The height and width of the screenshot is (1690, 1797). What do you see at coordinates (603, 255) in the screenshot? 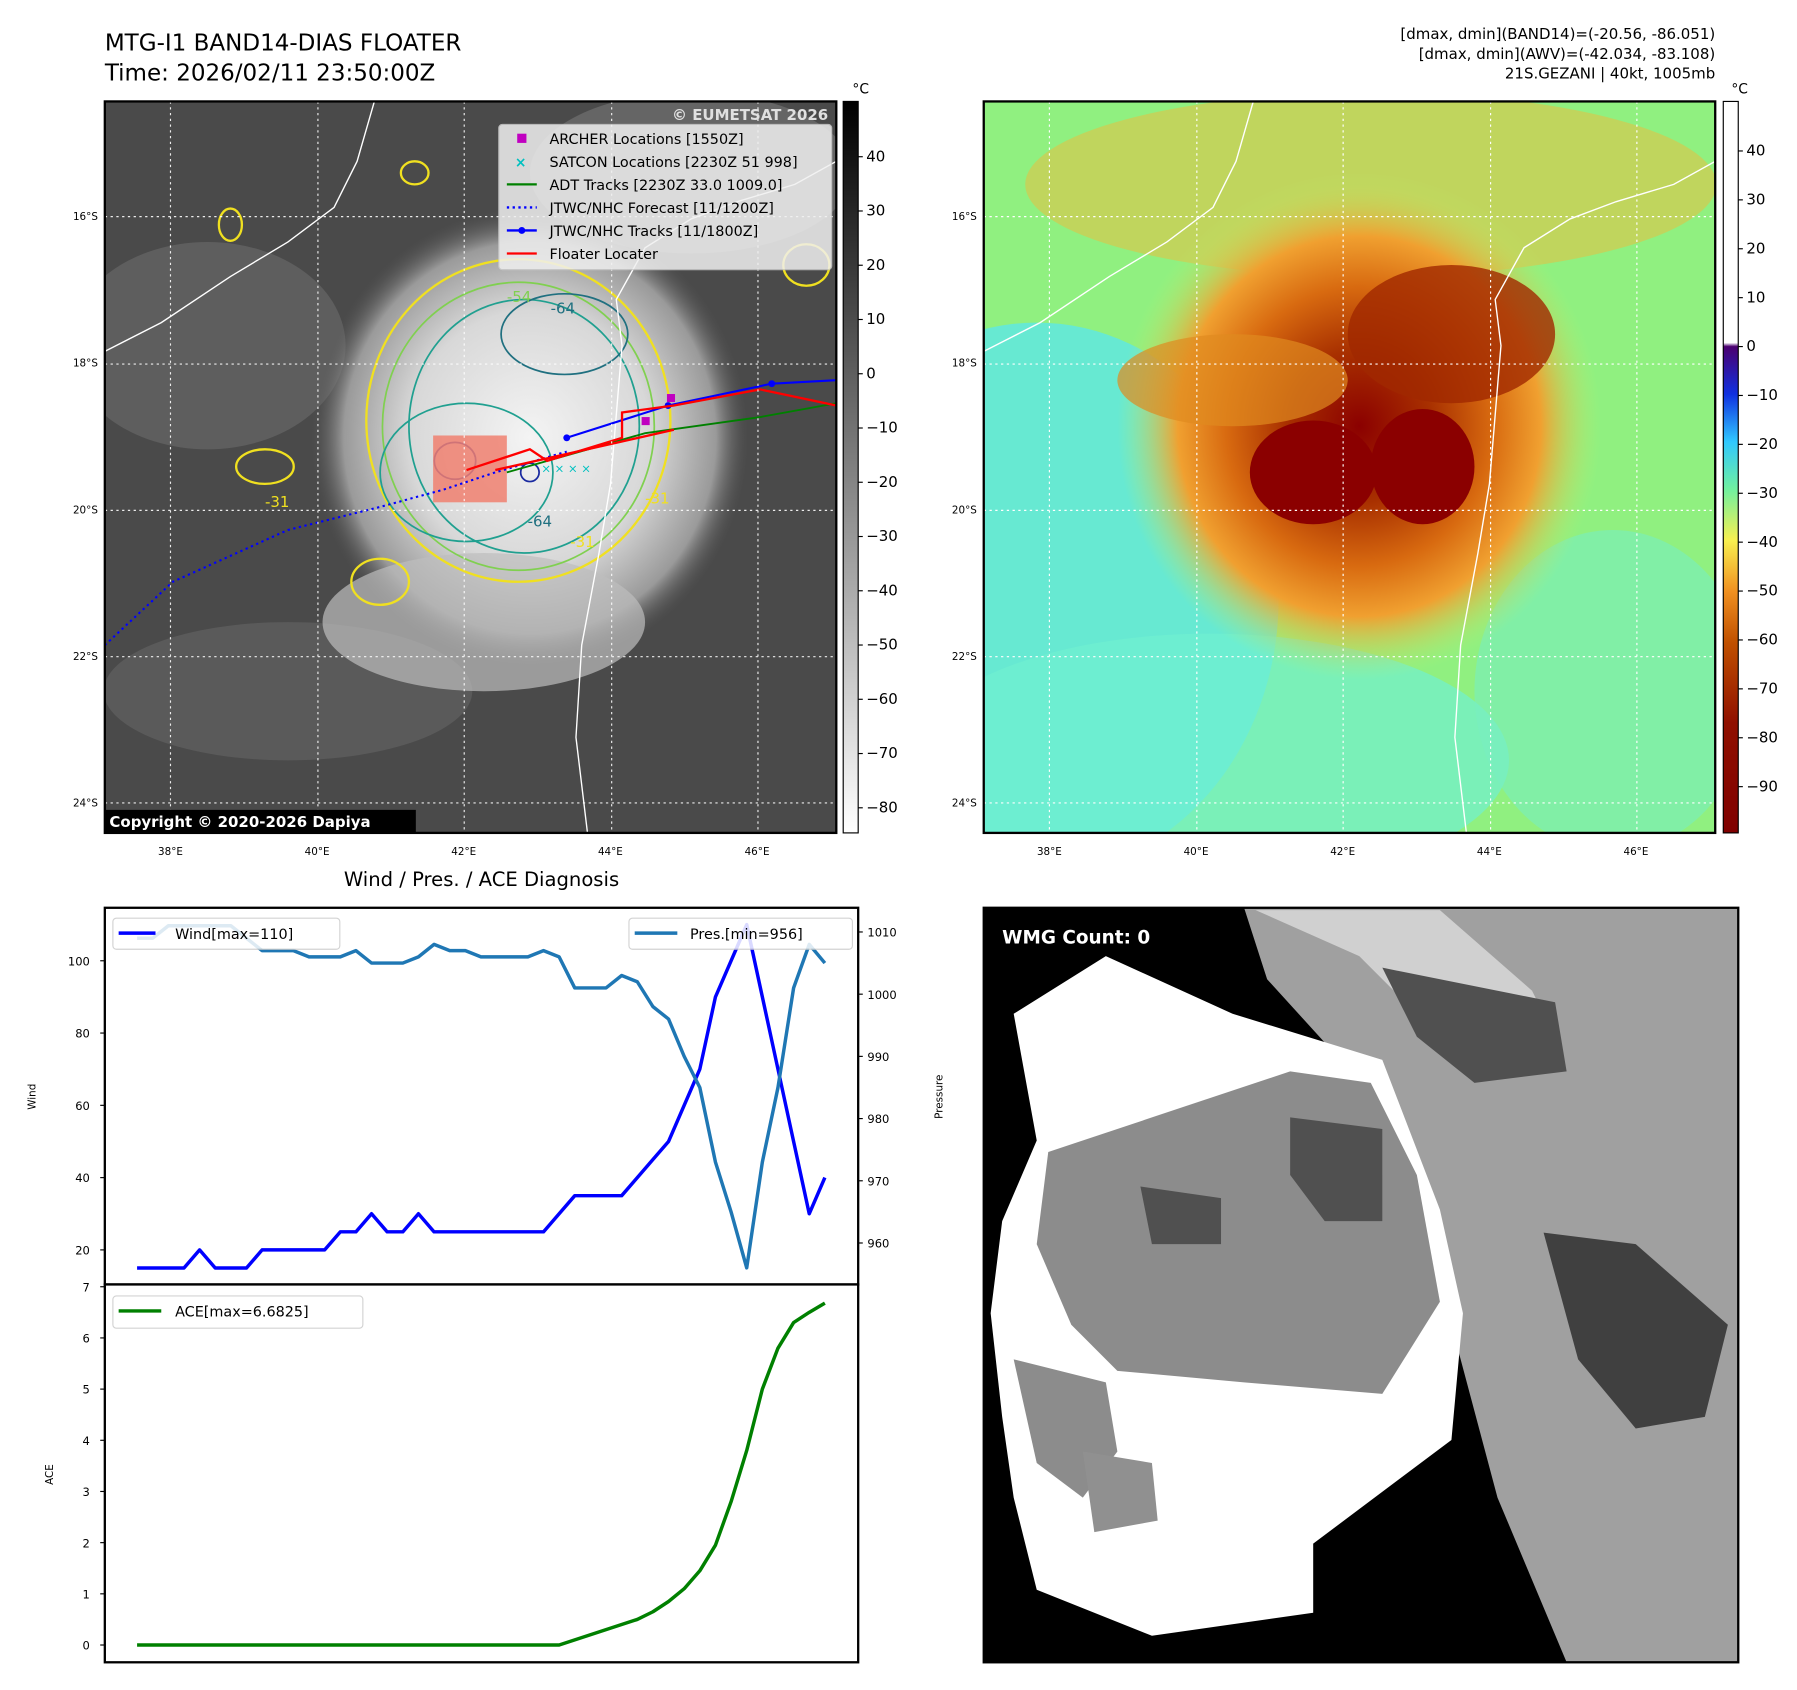
I see `legend-label: Floater Locater` at bounding box center [603, 255].